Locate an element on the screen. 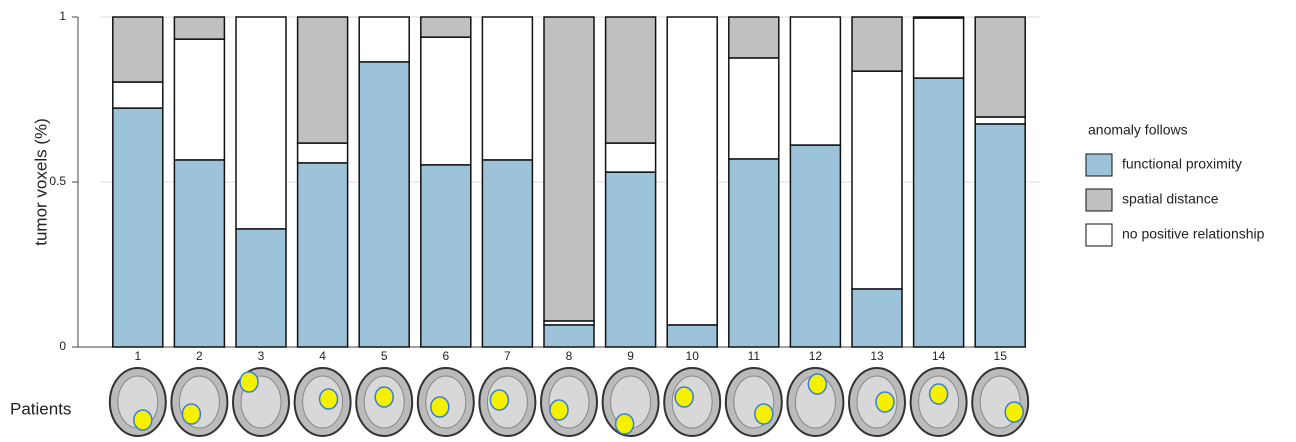 This screenshot has width=1296, height=442. x-tick-label: 1 is located at coordinates (137, 356).